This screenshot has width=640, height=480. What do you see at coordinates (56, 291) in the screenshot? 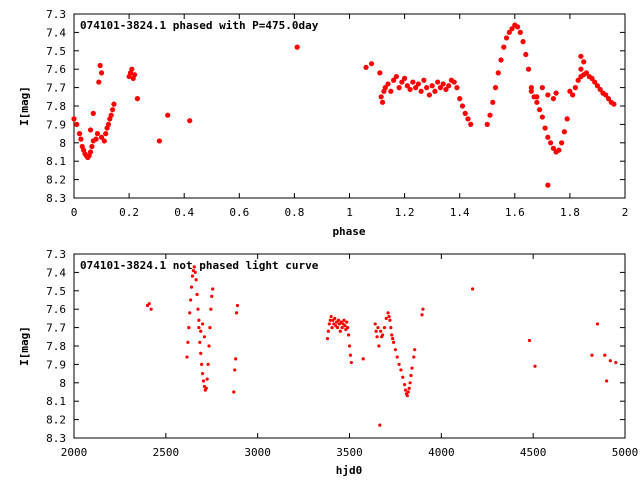
I see `y-tick-label: 7.5` at bounding box center [56, 291].